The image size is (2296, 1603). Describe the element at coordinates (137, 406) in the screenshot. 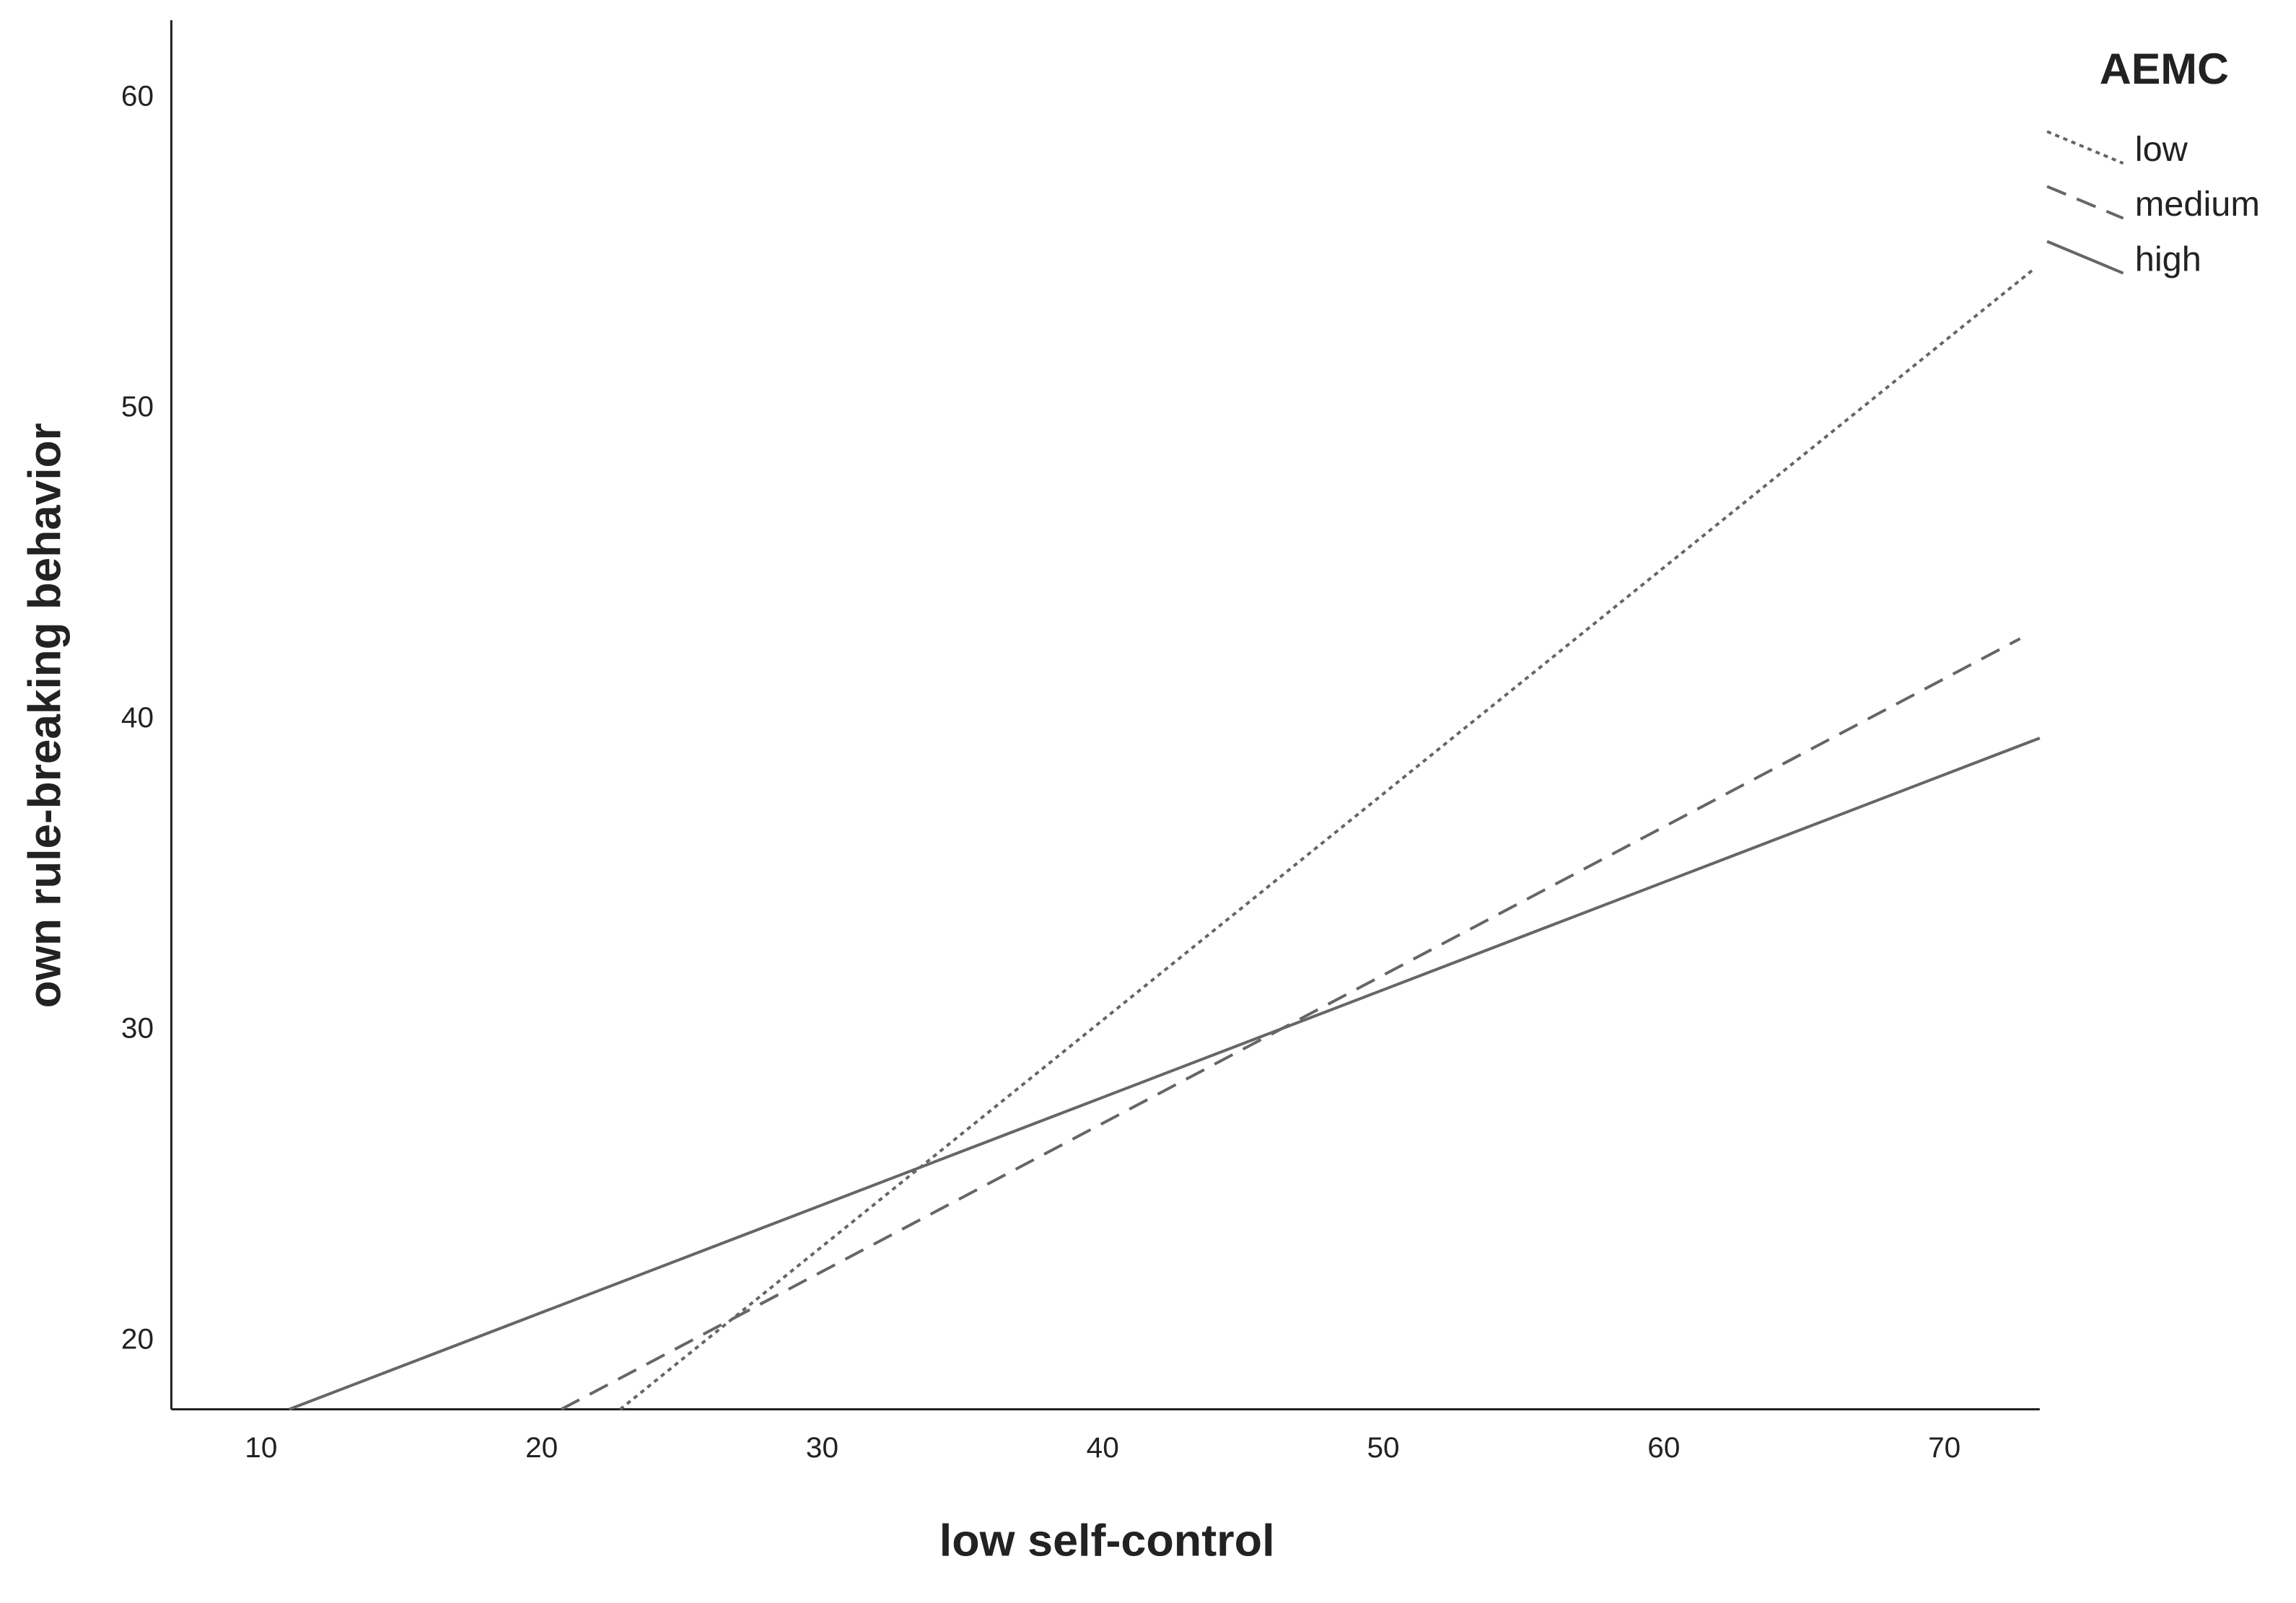

I see `y-tick-label: 50` at that location.